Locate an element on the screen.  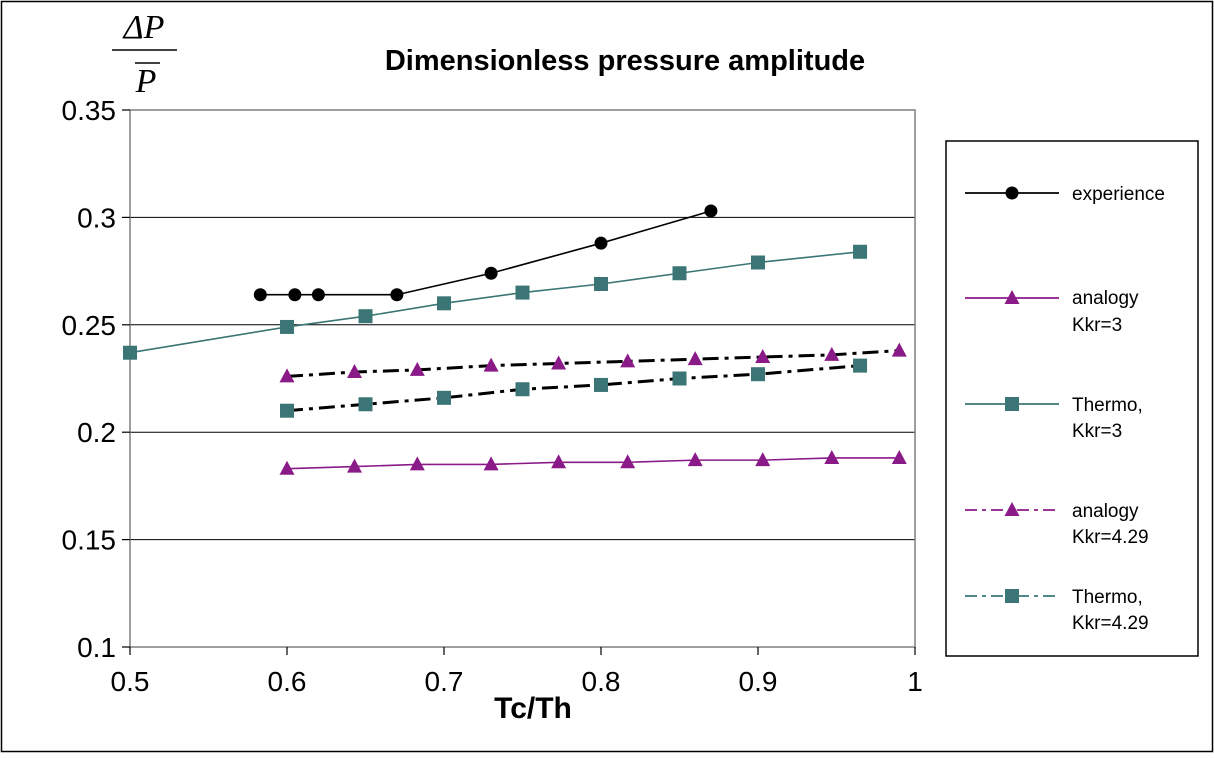
x-tick-label-4: 0.9 is located at coordinates (758, 681).